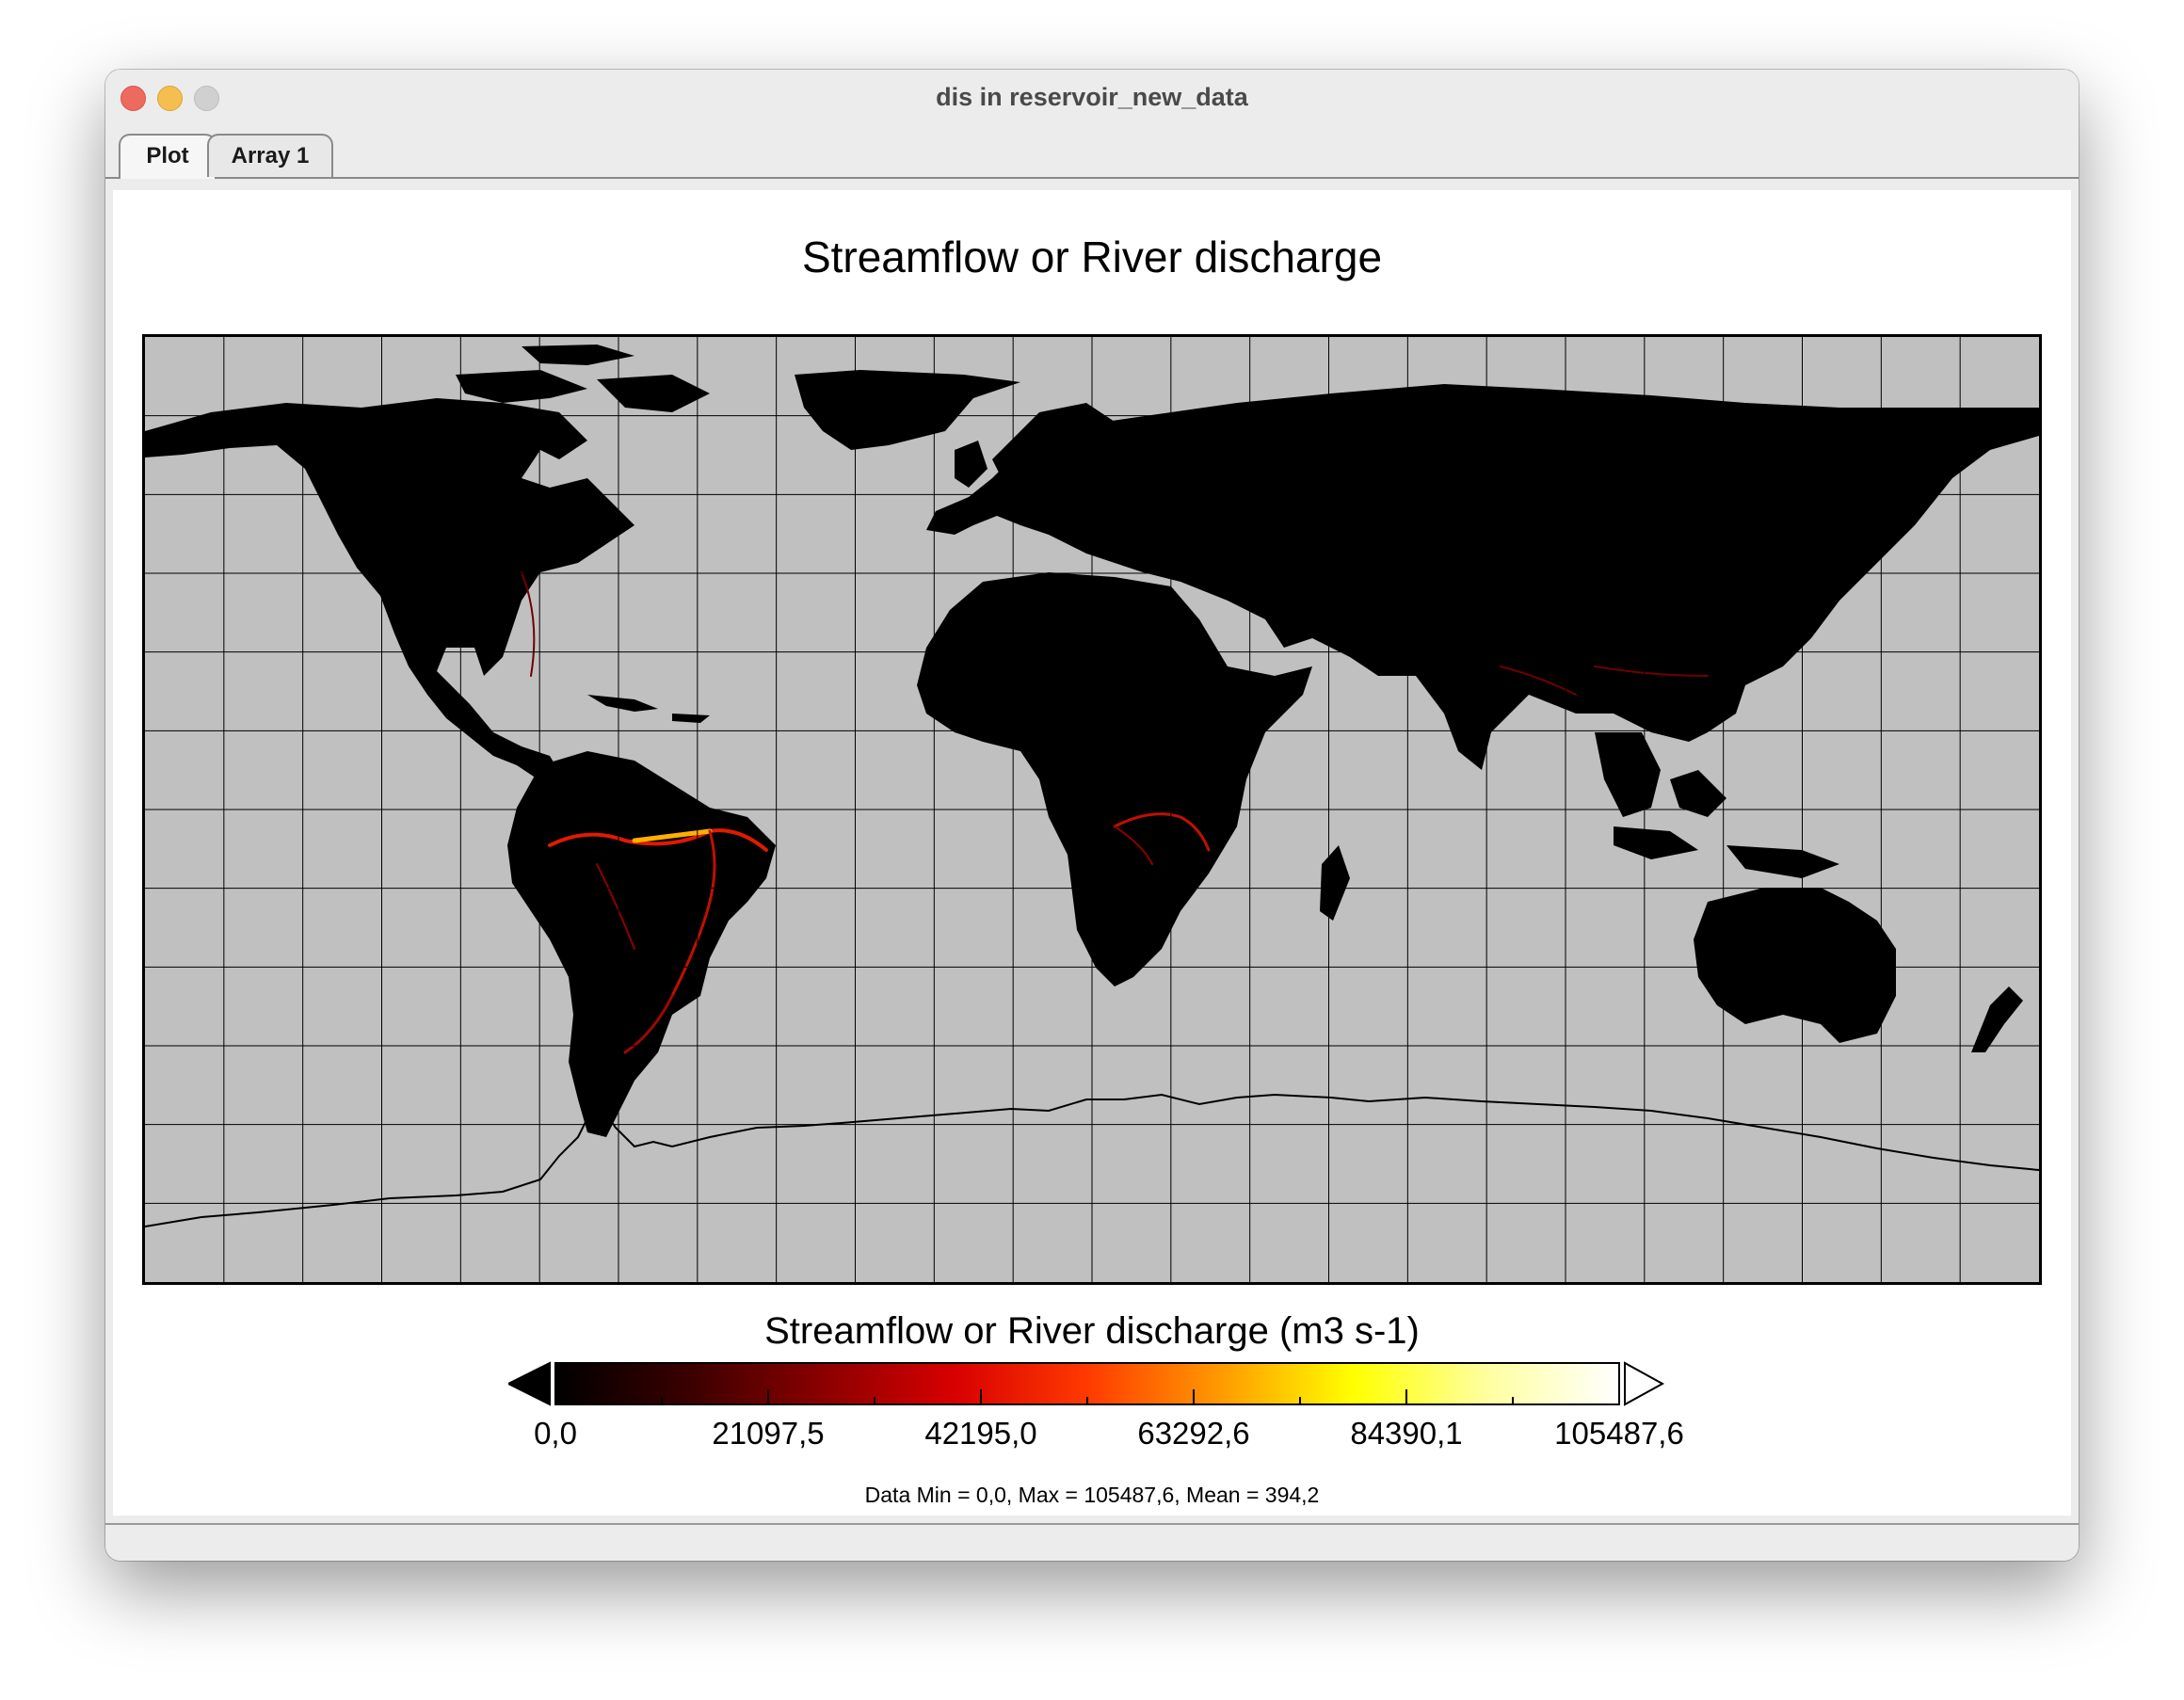 This screenshot has width=2184, height=1700. Describe the element at coordinates (672, 835) in the screenshot. I see `amazon-main` at that location.